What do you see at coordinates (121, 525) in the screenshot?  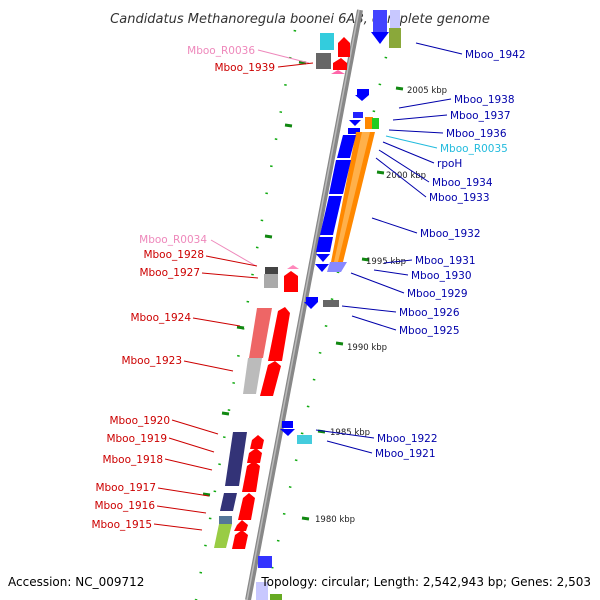 I see `label-mboo-1915: Mboo_1915` at bounding box center [121, 525].